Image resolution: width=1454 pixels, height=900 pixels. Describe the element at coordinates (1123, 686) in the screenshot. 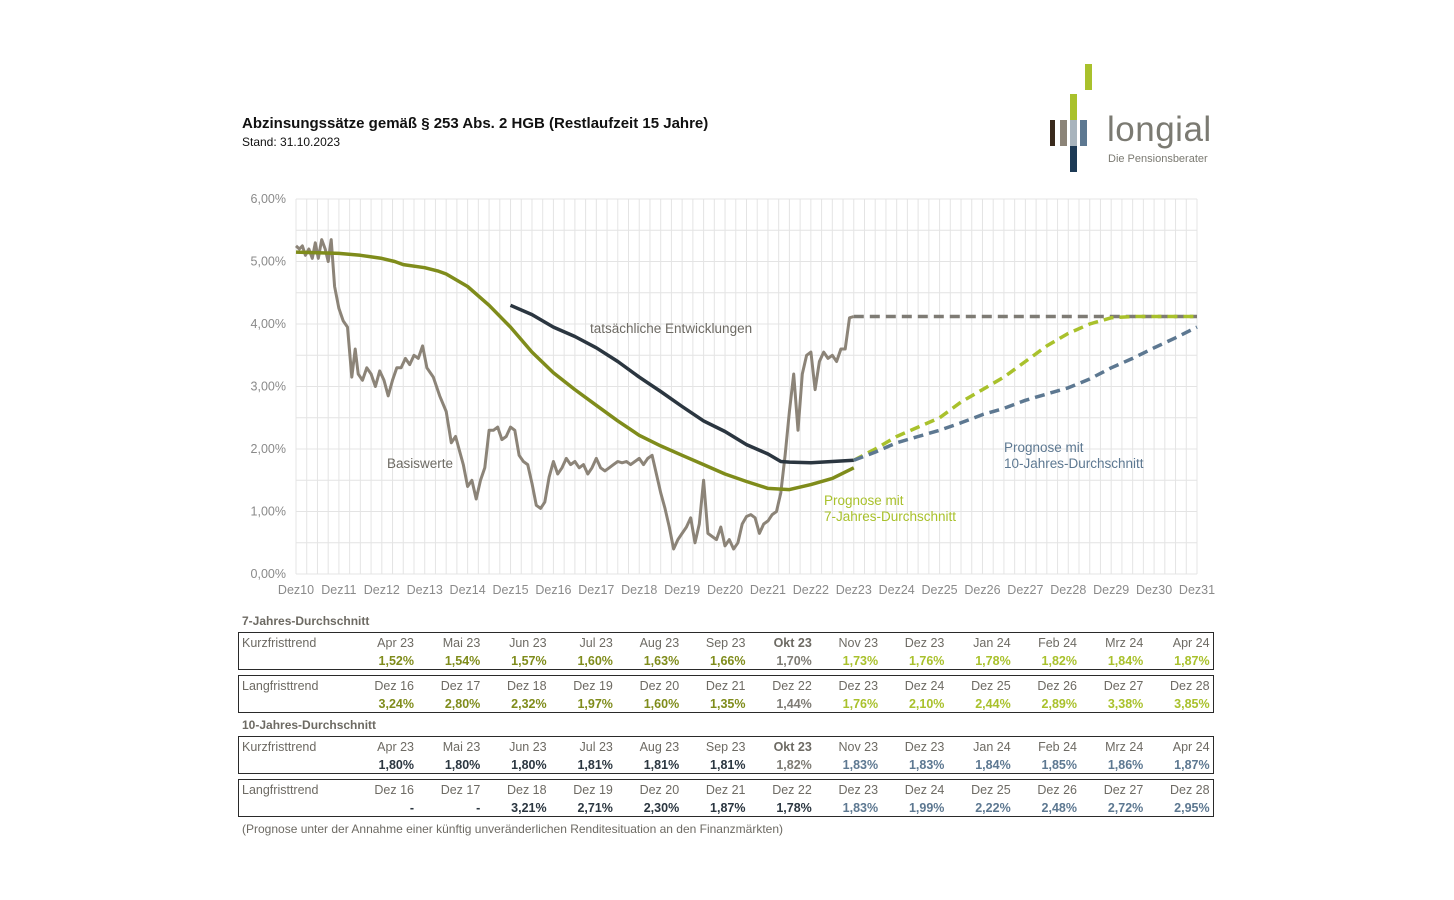

I see `column-header: Dez 27` at that location.